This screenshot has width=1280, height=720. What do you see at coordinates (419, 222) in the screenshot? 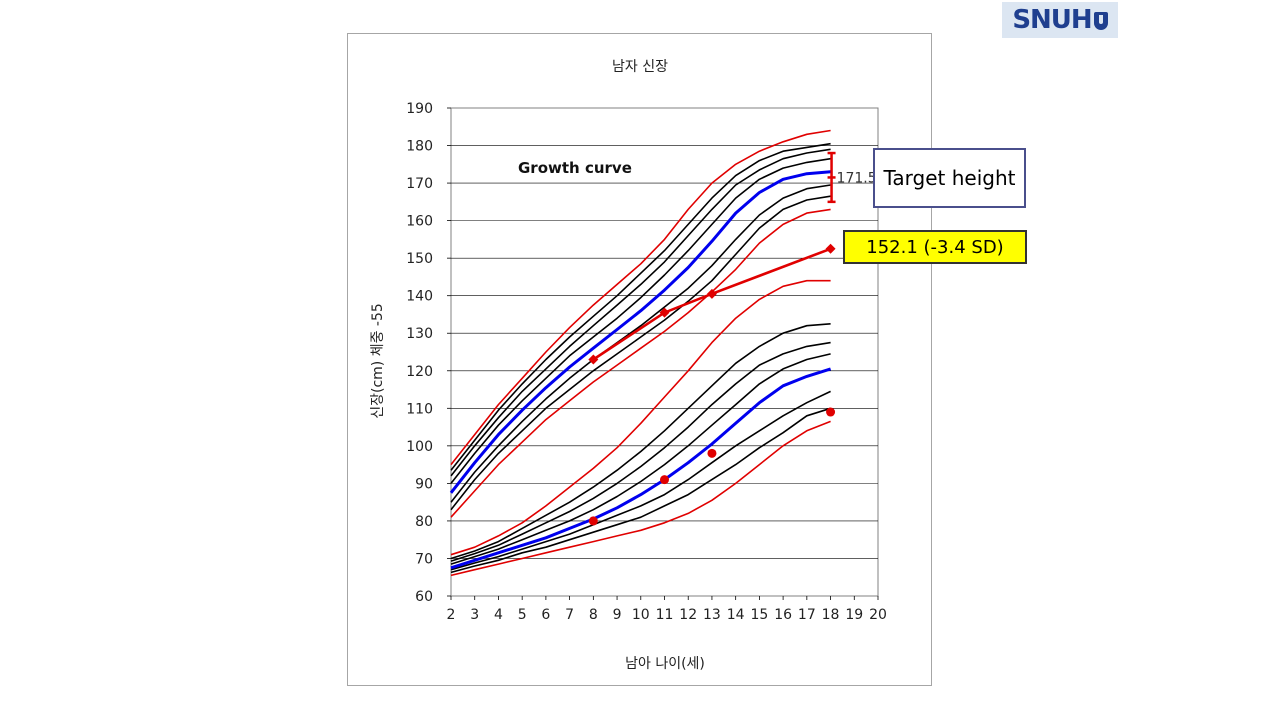
I see `y-tick-label: 160` at bounding box center [419, 222].